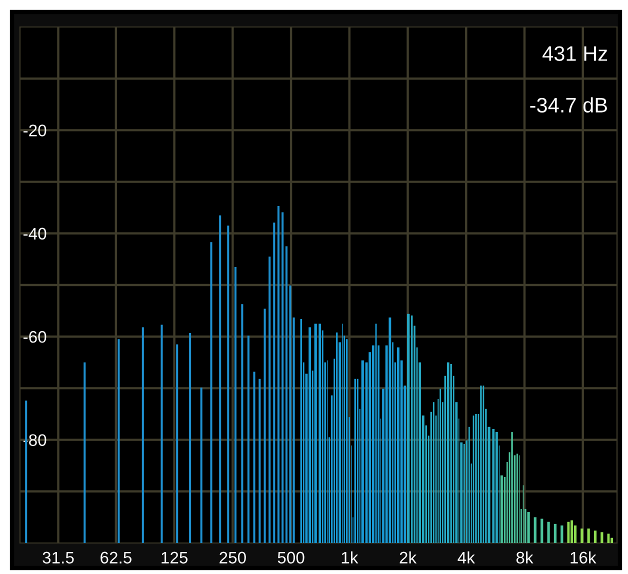  Describe the element at coordinates (233, 558) in the screenshot. I see `x-tick-label: 250` at that location.